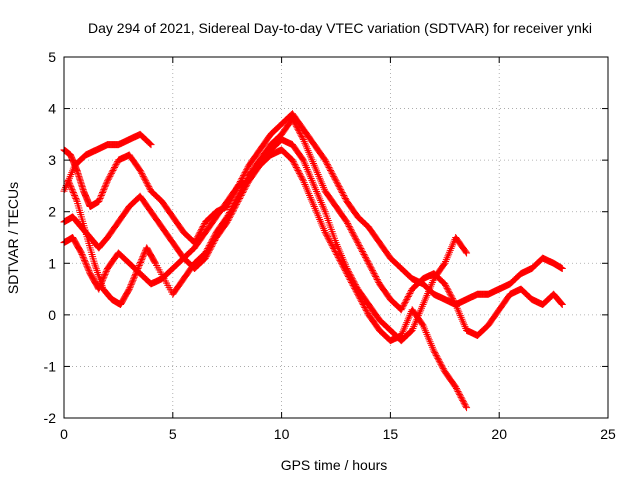  What do you see at coordinates (608, 434) in the screenshot?
I see `x-tick-label: 25` at bounding box center [608, 434].